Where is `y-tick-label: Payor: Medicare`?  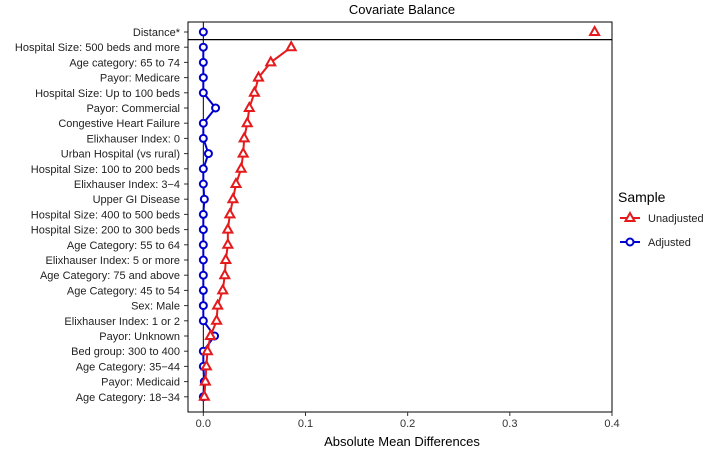 y-tick-label: Payor: Medicare is located at coordinates (140, 79).